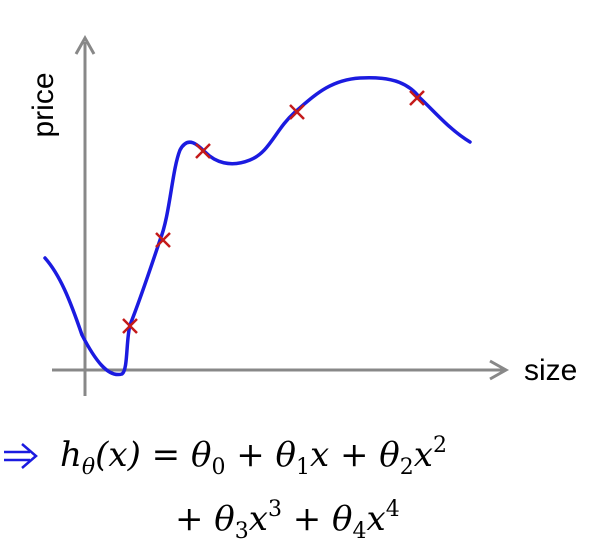 This screenshot has width=603, height=553. What do you see at coordinates (88, 467) in the screenshot?
I see `formula-token: θ` at bounding box center [88, 467].